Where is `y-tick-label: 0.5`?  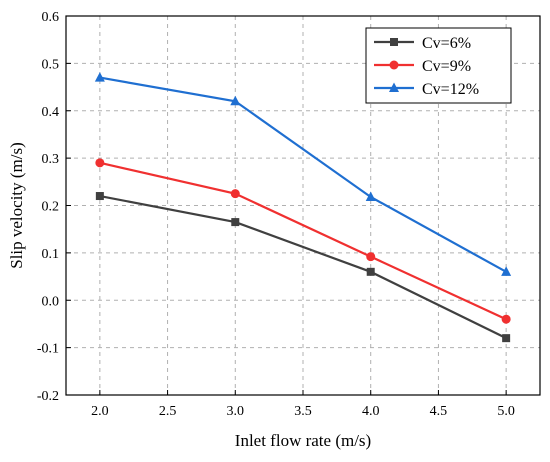 y-tick-label: 0.5 is located at coordinates (51, 64).